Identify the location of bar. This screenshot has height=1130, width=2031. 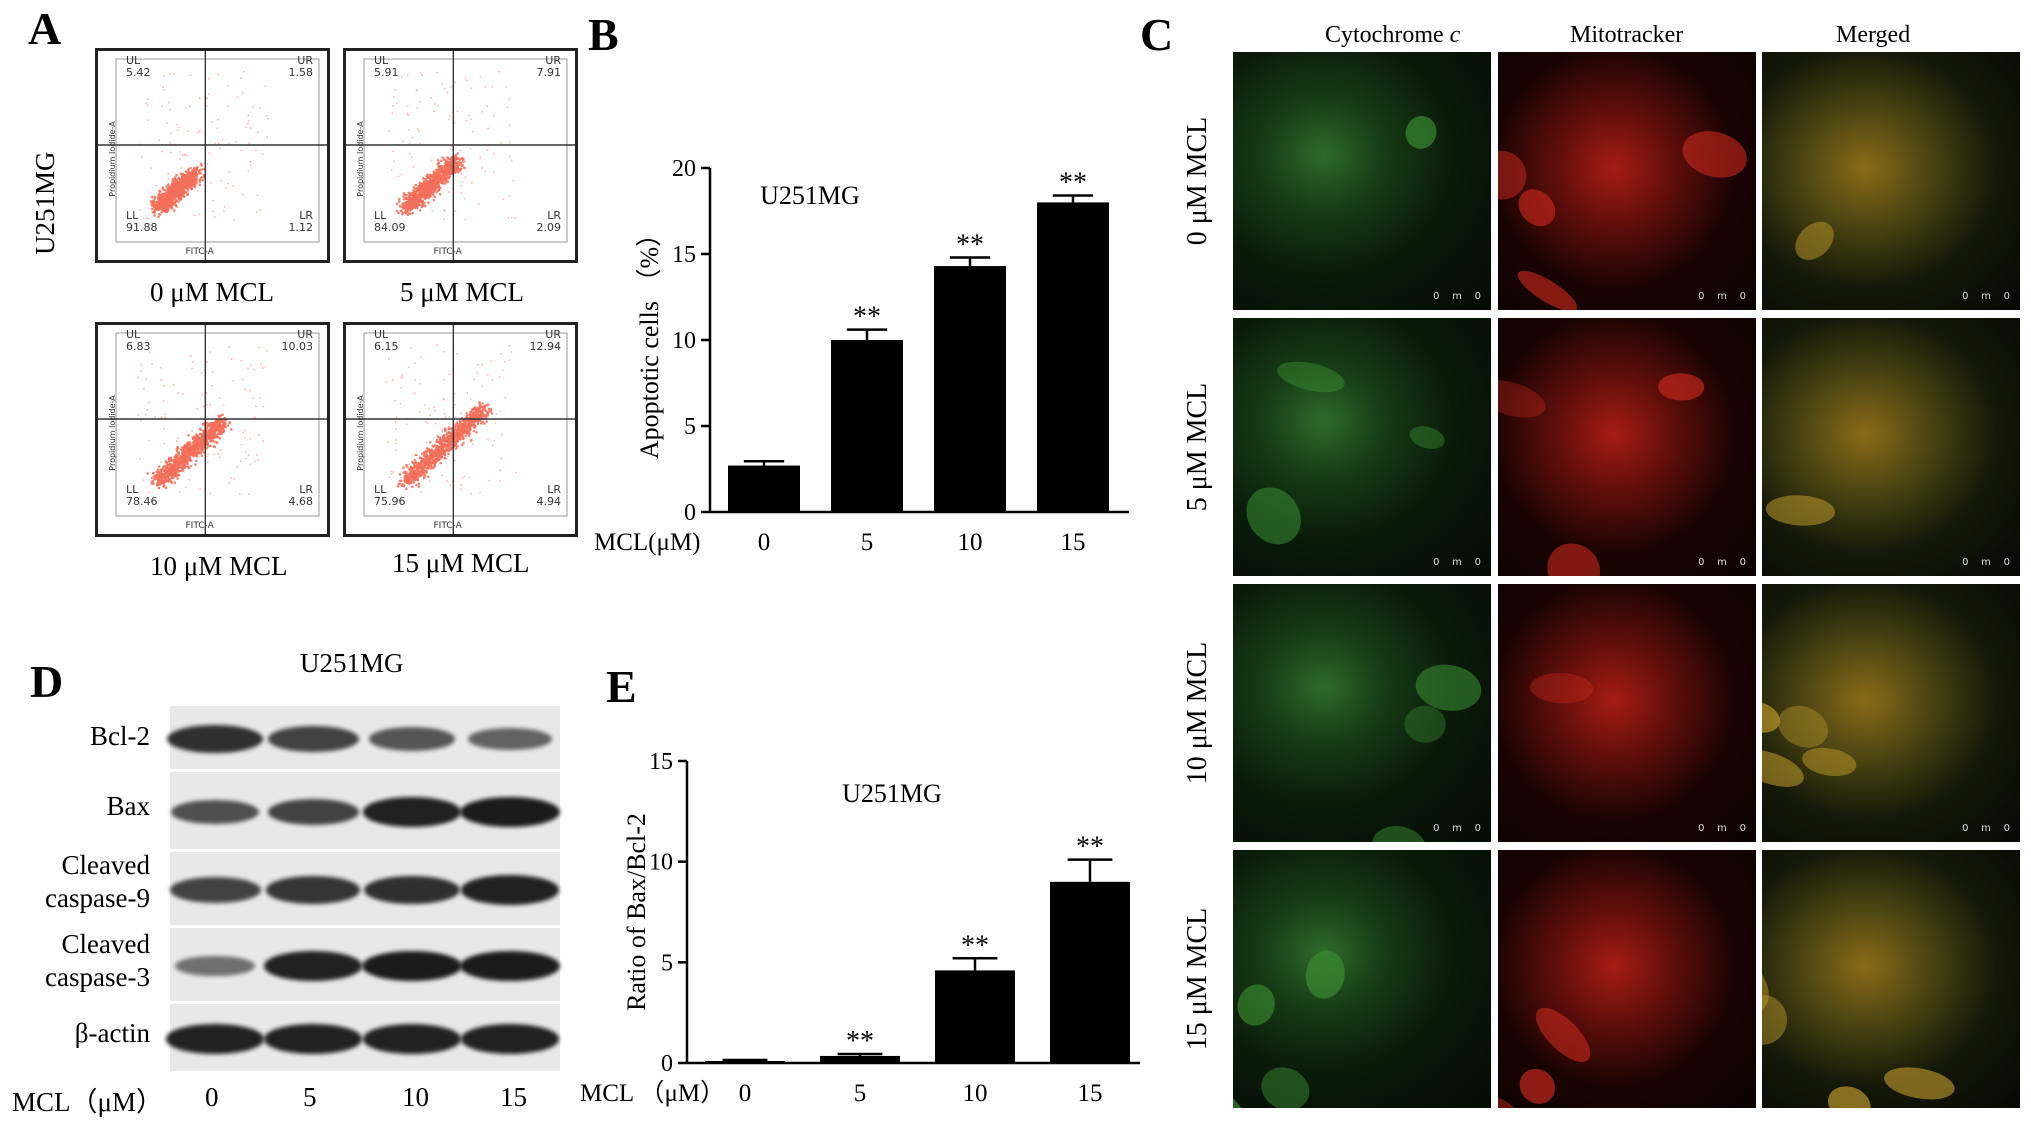
(764, 488).